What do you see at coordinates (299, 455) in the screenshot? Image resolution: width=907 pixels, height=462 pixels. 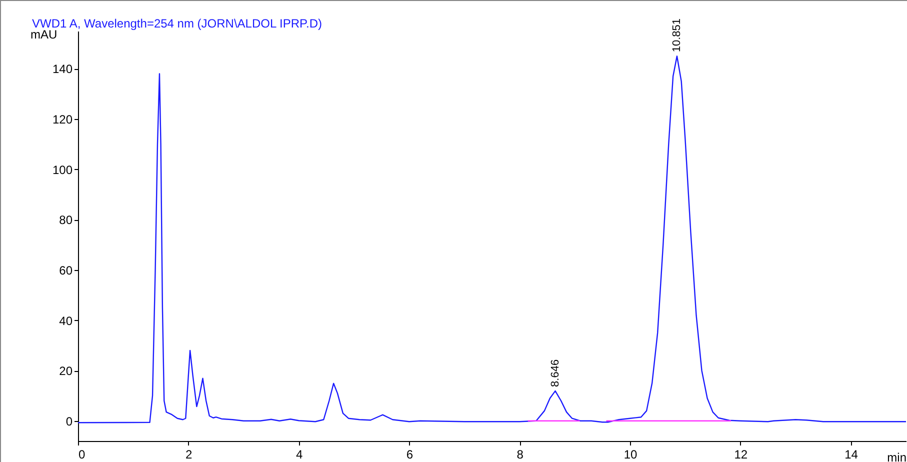 I see `x-tick-label: 4` at bounding box center [299, 455].